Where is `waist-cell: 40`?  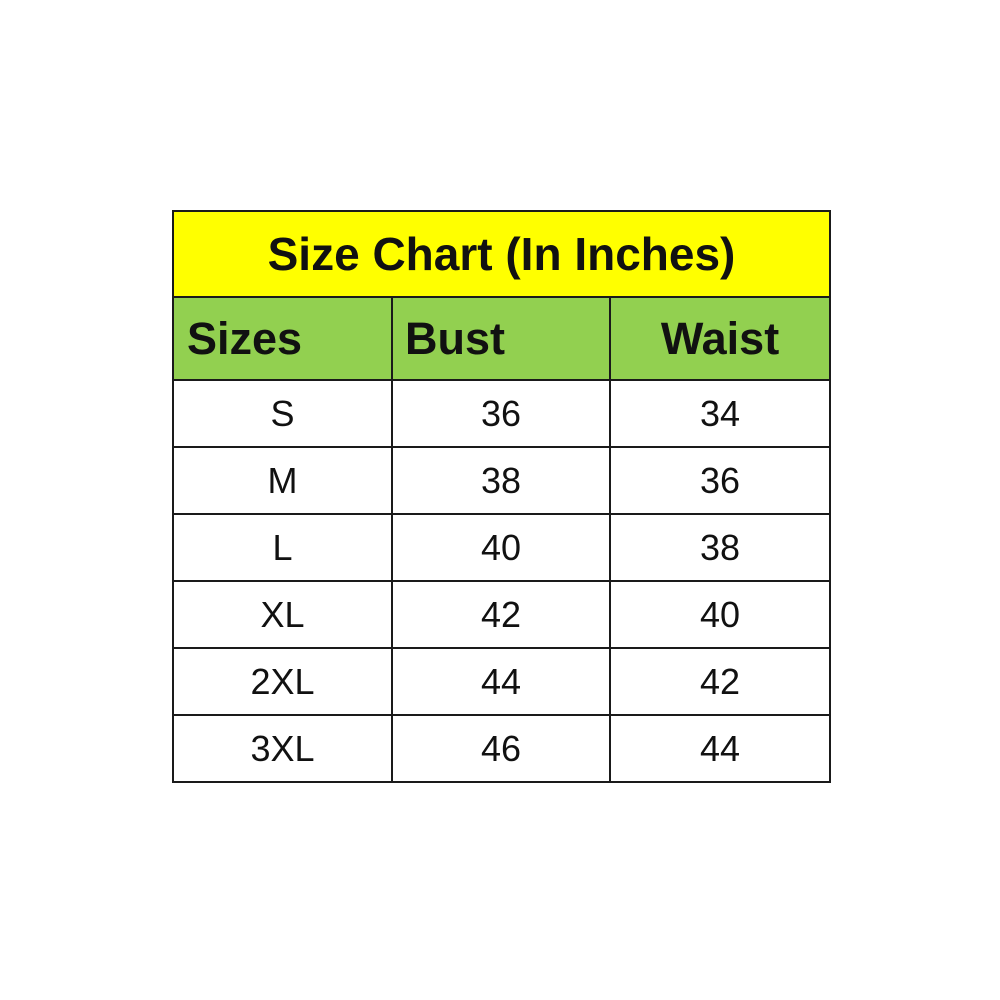
waist-cell: 40 is located at coordinates (720, 614).